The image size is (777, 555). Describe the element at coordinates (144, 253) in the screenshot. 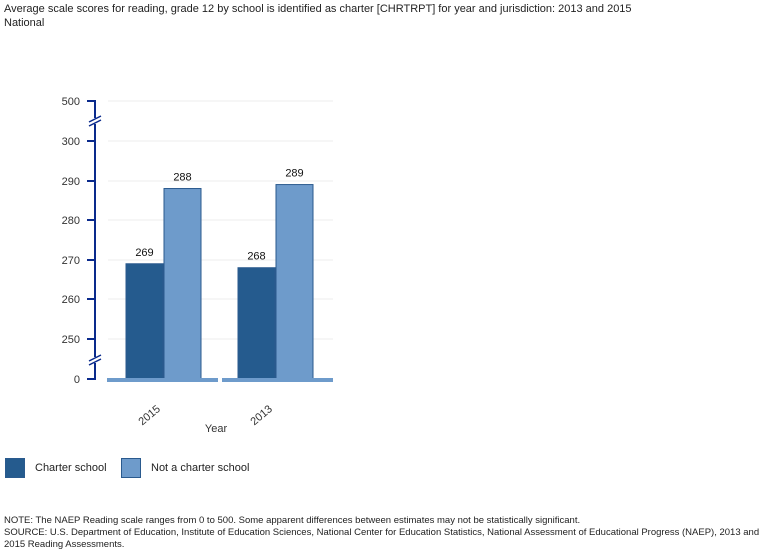

I see `data-label: 269` at that location.